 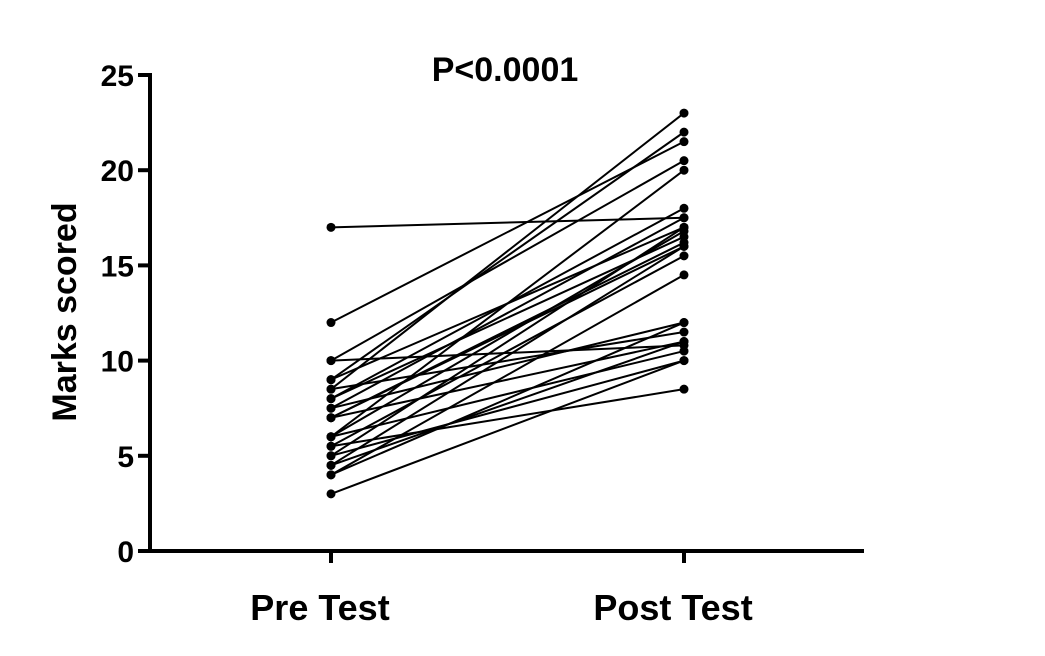 What do you see at coordinates (505, 70) in the screenshot?
I see `chart-title: P<0.0001` at bounding box center [505, 70].